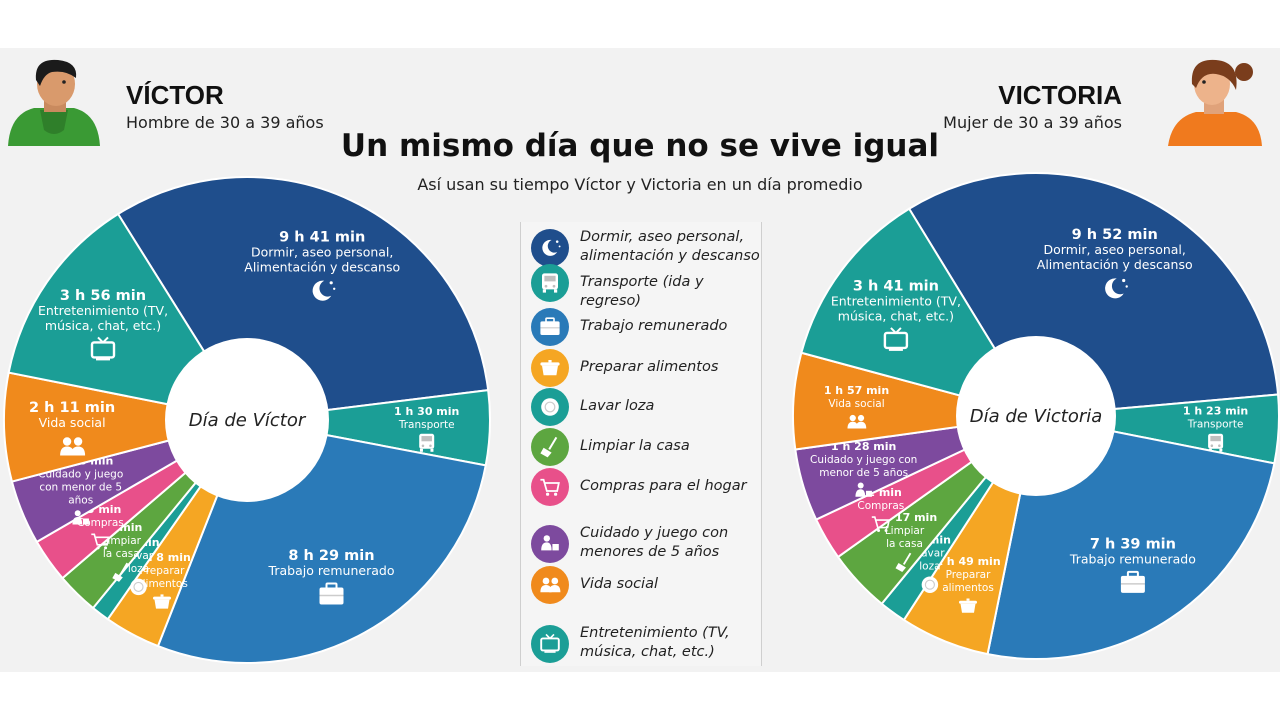  I want to click on woman-avatar, so click(1215, 102).